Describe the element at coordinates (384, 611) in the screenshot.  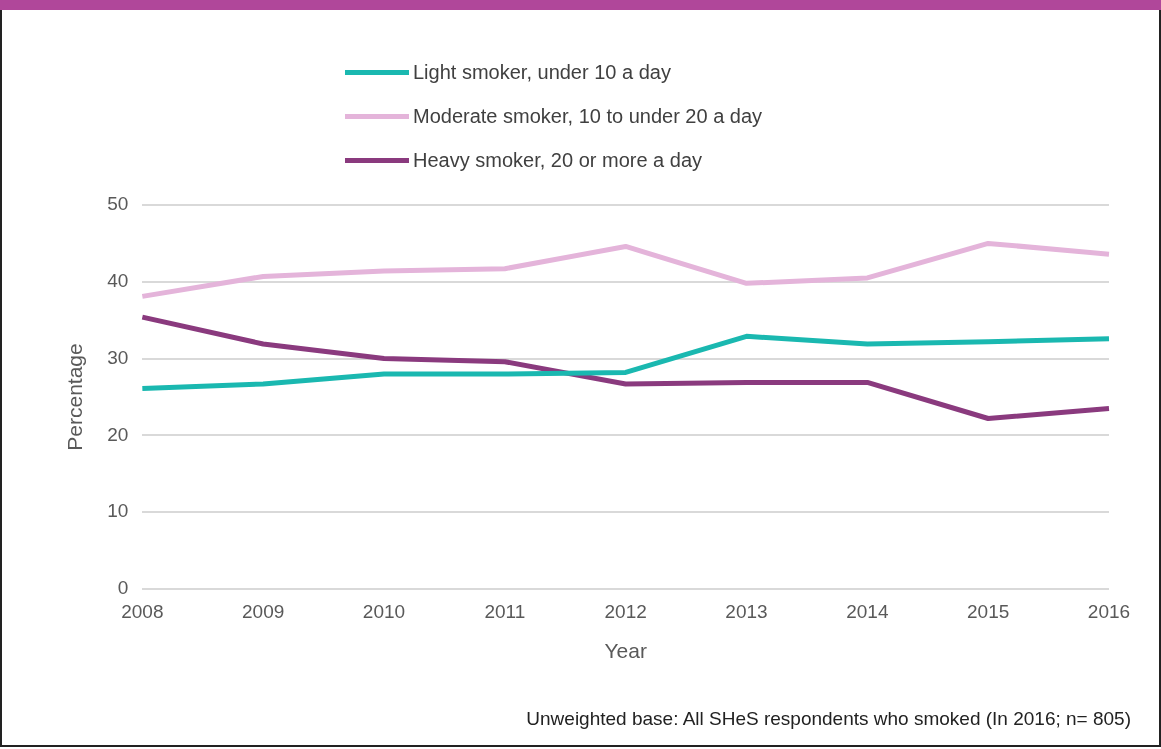
I see `x-tick-label: 2010` at that location.